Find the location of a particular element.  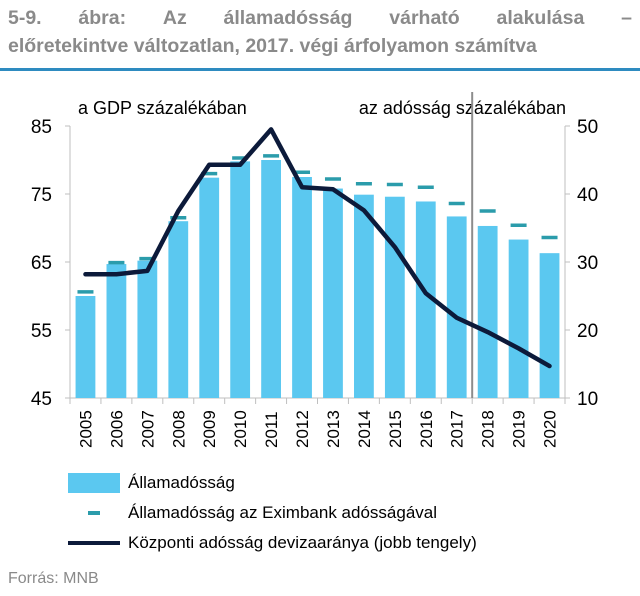

source-note: Forrás: MNB is located at coordinates (53, 578).